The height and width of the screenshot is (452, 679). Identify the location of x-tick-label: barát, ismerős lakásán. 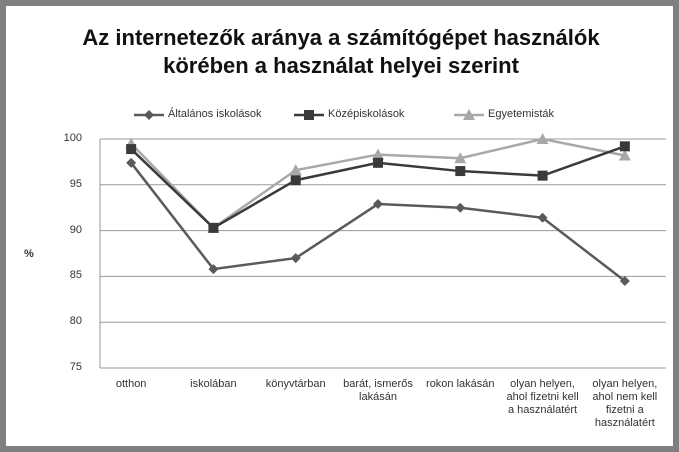
(378, 390).